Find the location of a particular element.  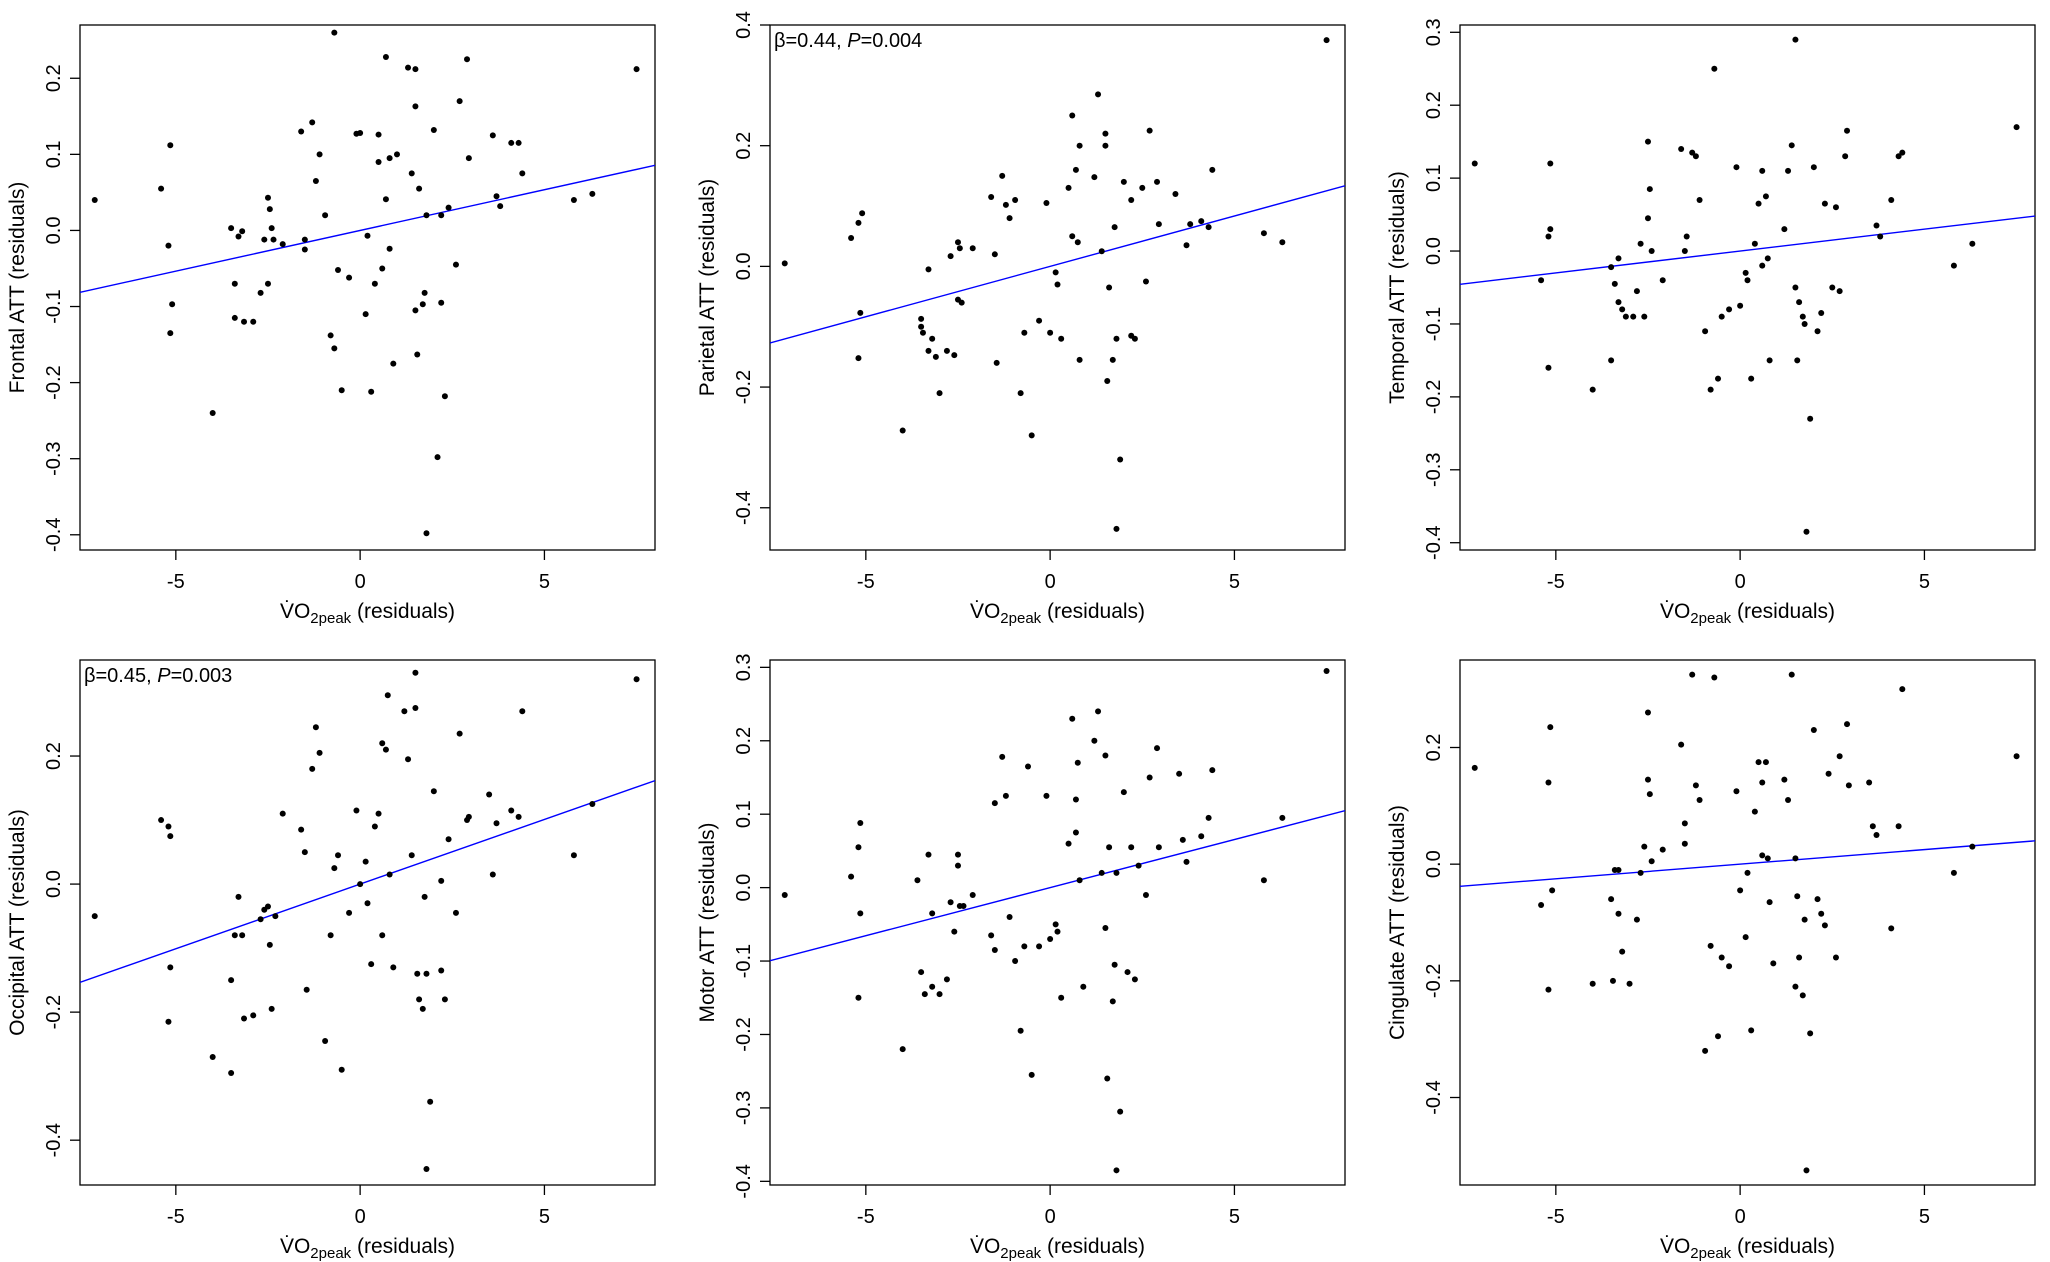

x-tick-label: -5 is located at coordinates (1556, 1217).